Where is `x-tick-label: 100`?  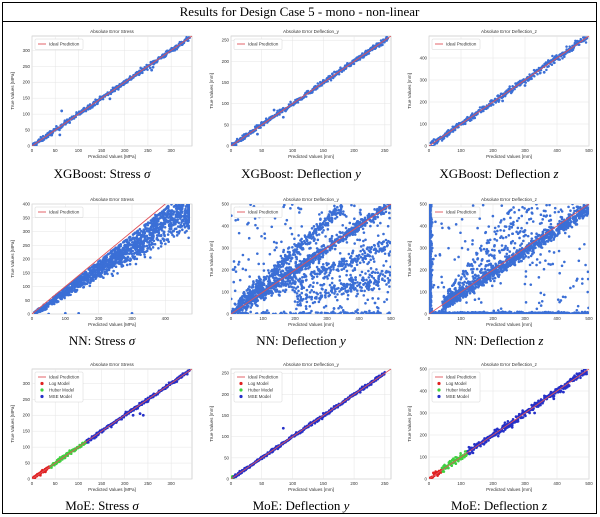
x-tick-label: 100 is located at coordinates (461, 150).